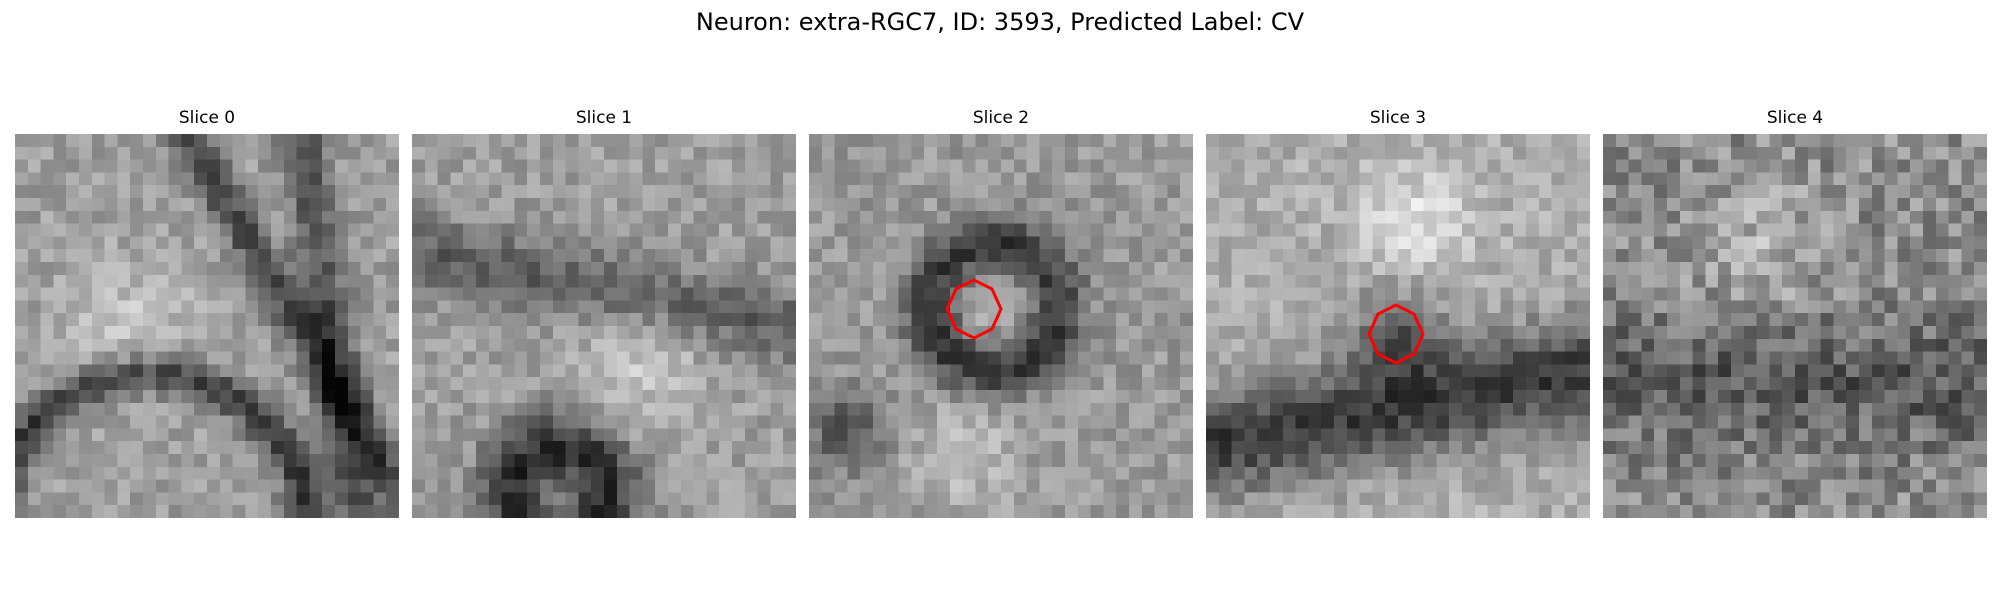  I want to click on slice-title-2: Slice 2, so click(1001, 118).